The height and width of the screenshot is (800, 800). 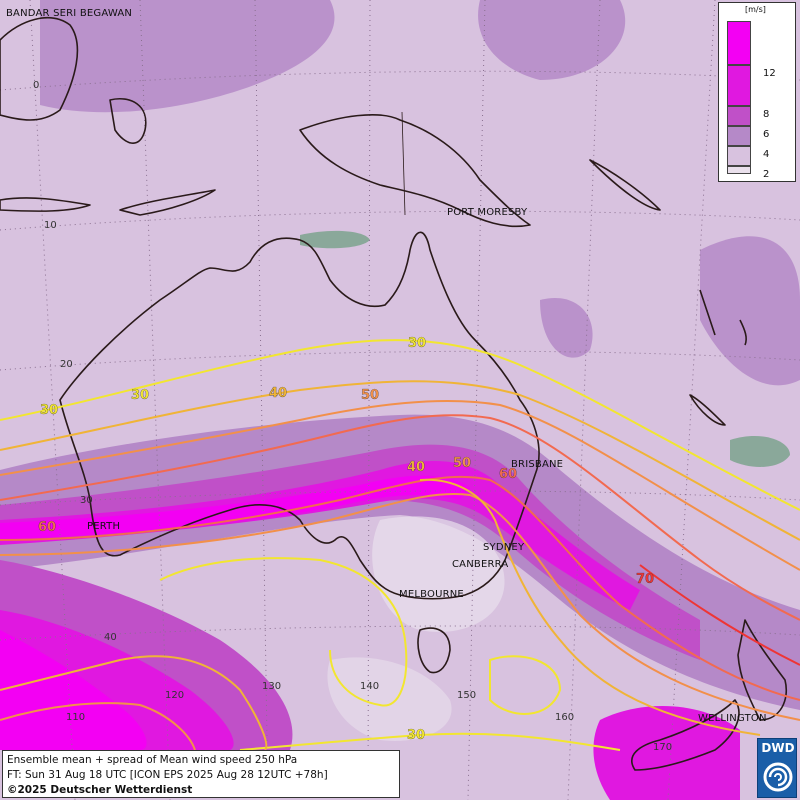 I want to click on contour-30-bottom, so click(x=430, y=741).